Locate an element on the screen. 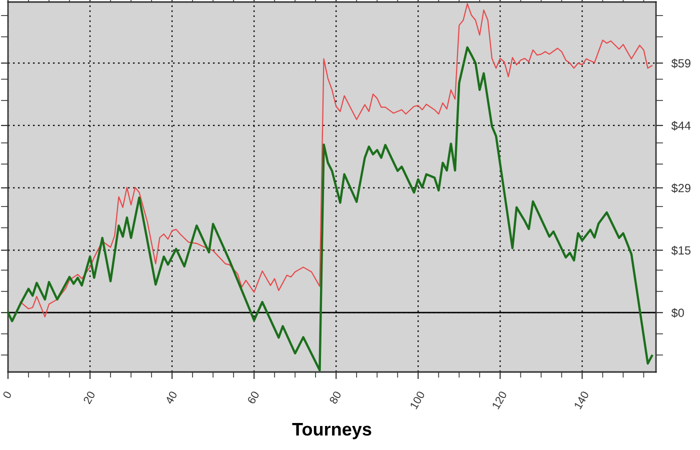 The image size is (700, 450). x-tick-label: 20 is located at coordinates (89, 397).